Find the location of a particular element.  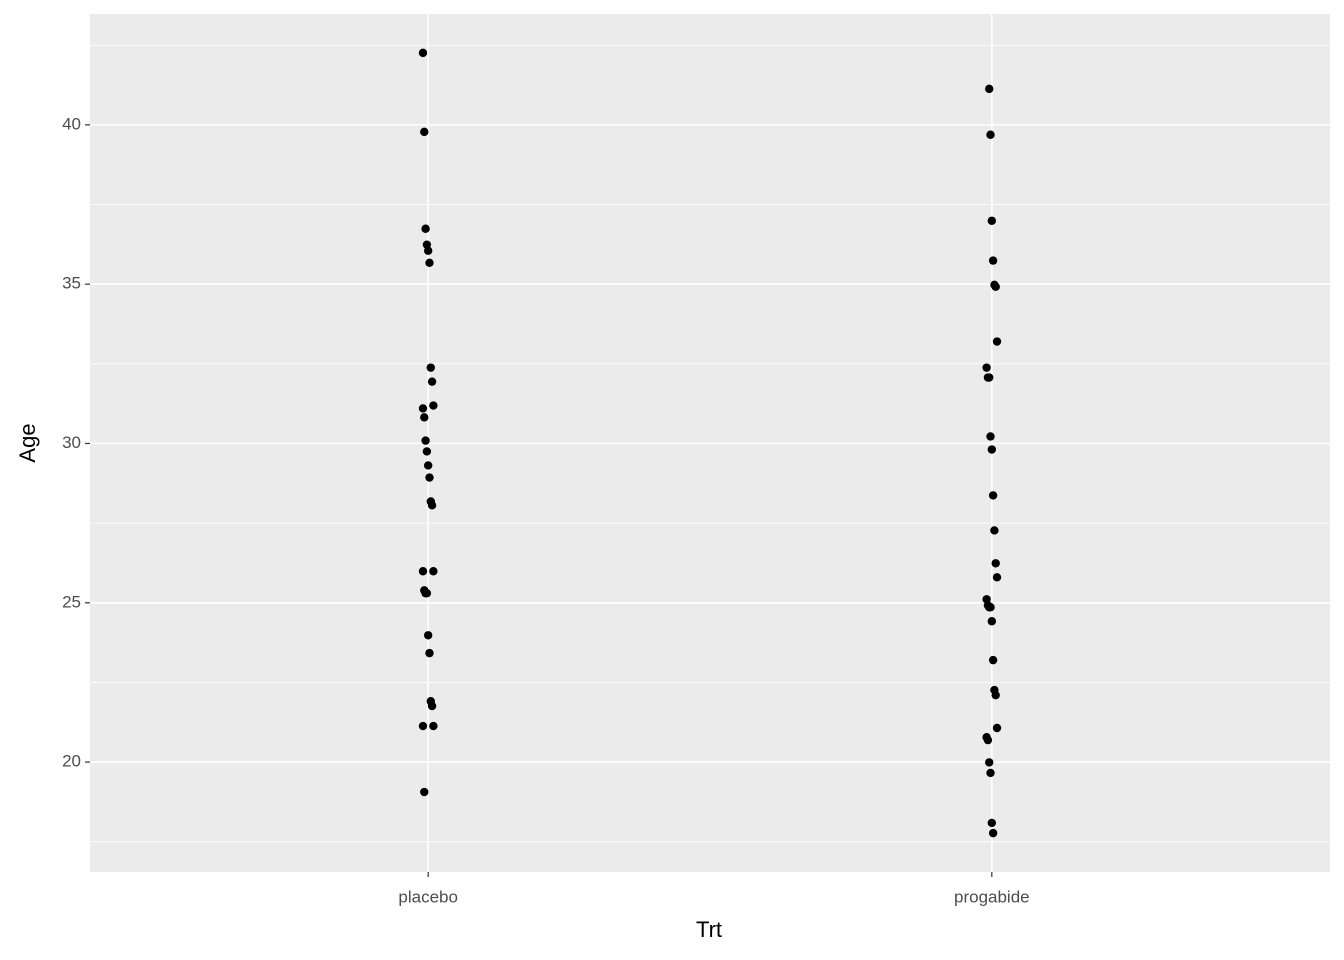

y-tick-label: 25 is located at coordinates (71, 601).